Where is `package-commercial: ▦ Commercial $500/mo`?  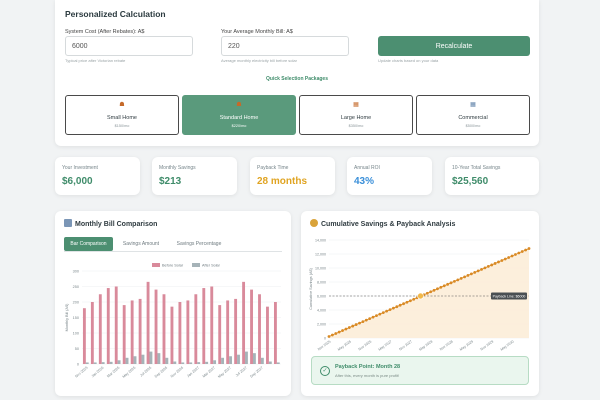
package-commercial: ▦ Commercial $500/mo is located at coordinates (473, 115).